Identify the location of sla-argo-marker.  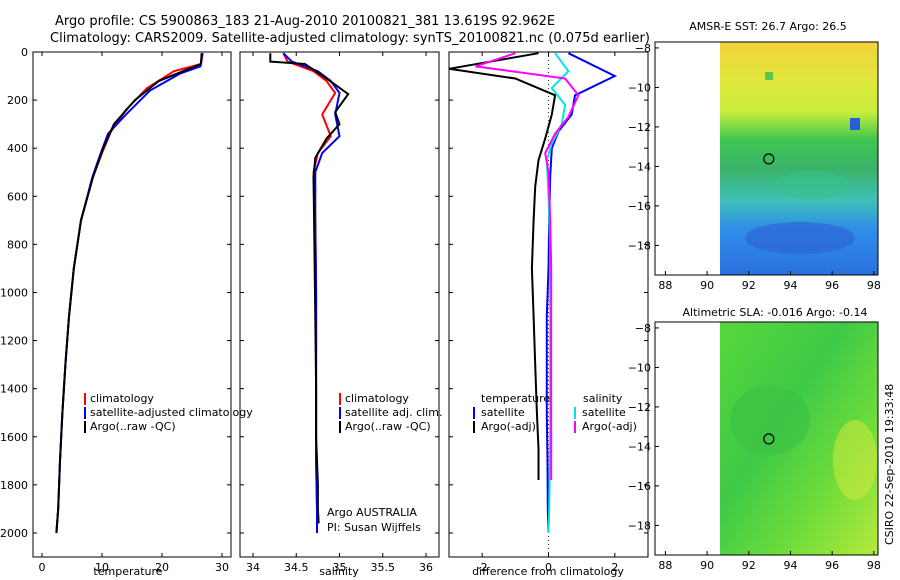
(769, 439).